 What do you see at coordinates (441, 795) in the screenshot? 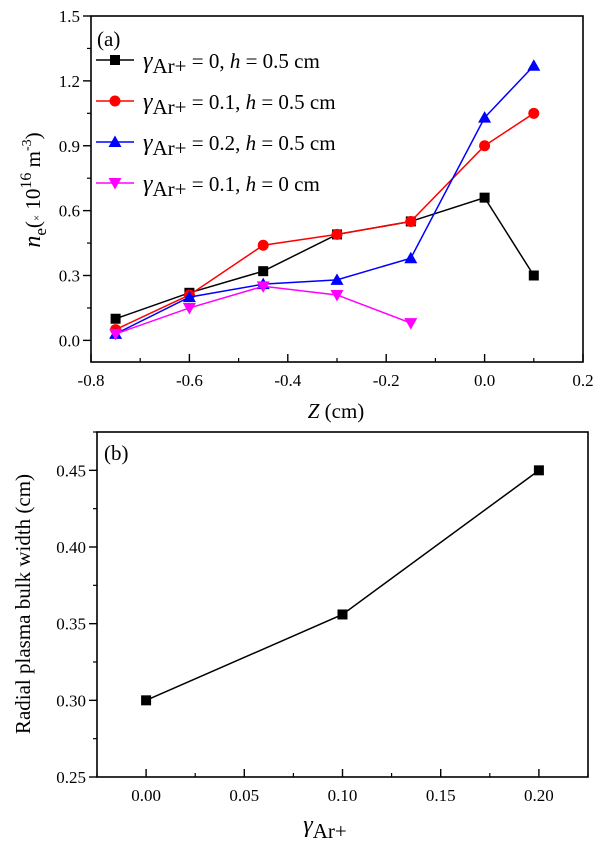
I see `x-tick-label: 0.15` at bounding box center [441, 795].